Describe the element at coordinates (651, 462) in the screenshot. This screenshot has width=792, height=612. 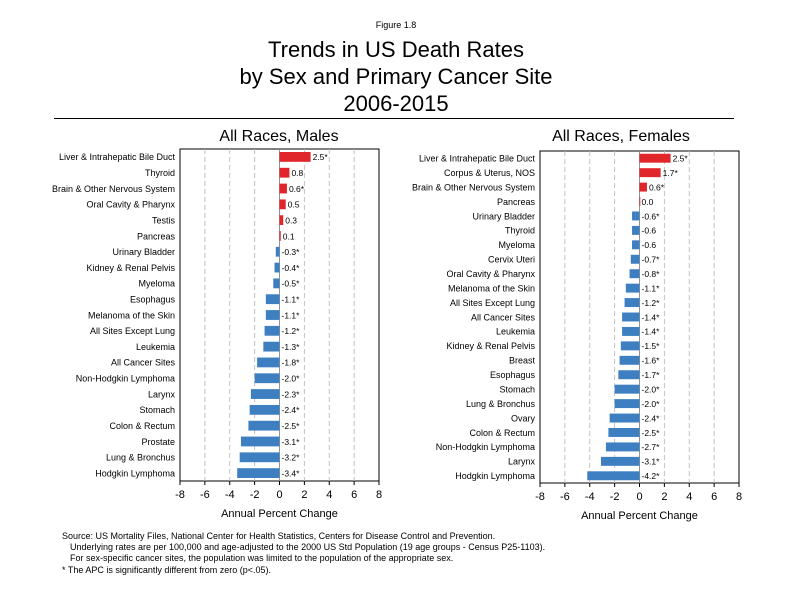
I see `females-value-label: -3.1*` at that location.